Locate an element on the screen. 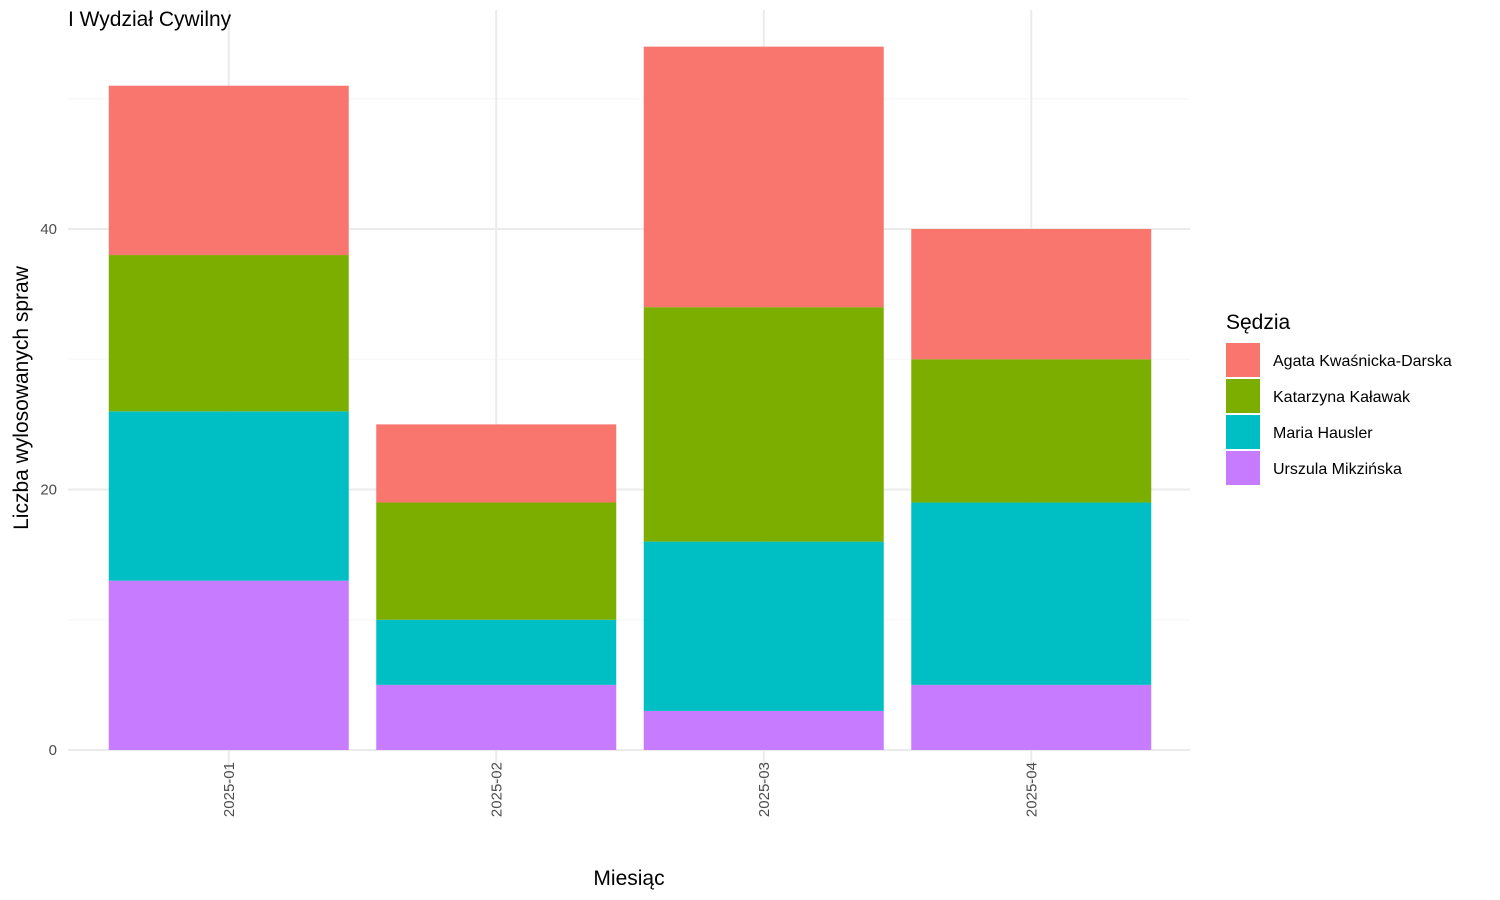 This screenshot has width=1500, height=900. x-tick-label: 2025-01 is located at coordinates (229, 789).